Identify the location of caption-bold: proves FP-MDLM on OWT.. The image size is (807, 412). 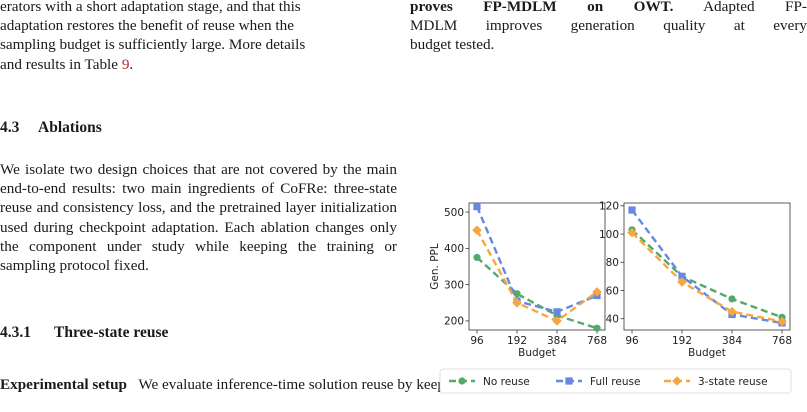
(542, 7).